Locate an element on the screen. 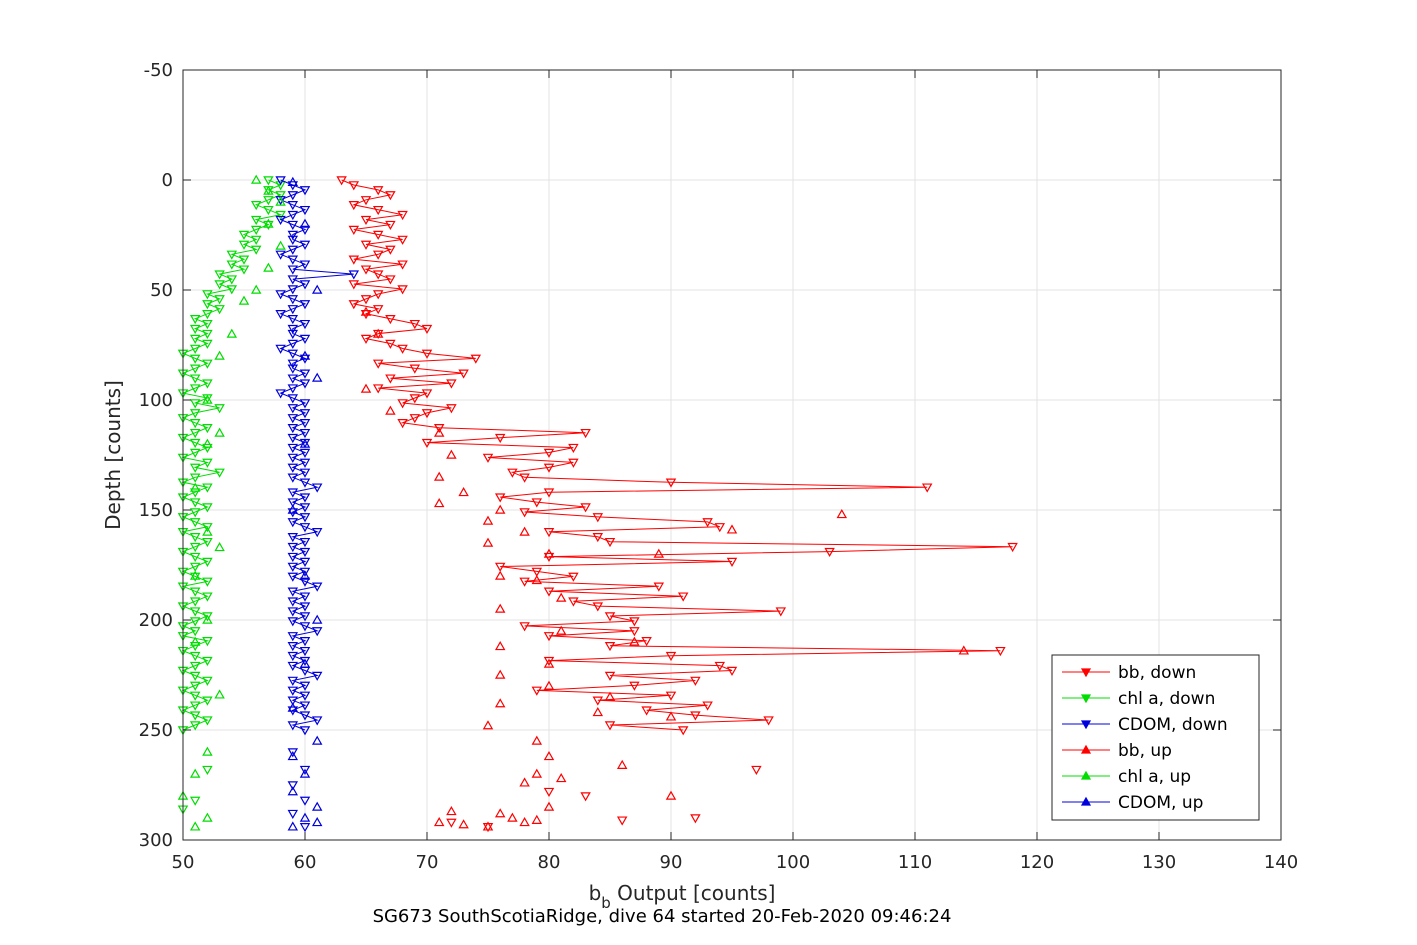  y-tick-label: 200 is located at coordinates (156, 620).